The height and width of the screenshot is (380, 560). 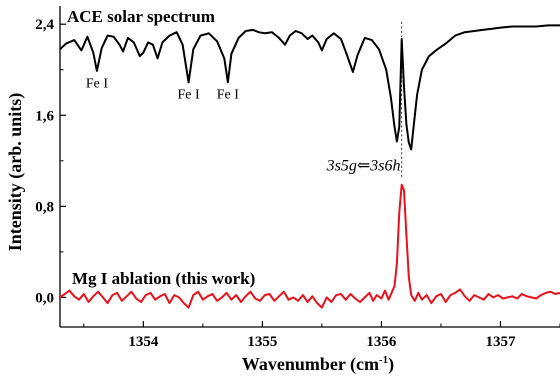 What do you see at coordinates (44, 298) in the screenshot?
I see `y-tick-label: 0,0` at bounding box center [44, 298].